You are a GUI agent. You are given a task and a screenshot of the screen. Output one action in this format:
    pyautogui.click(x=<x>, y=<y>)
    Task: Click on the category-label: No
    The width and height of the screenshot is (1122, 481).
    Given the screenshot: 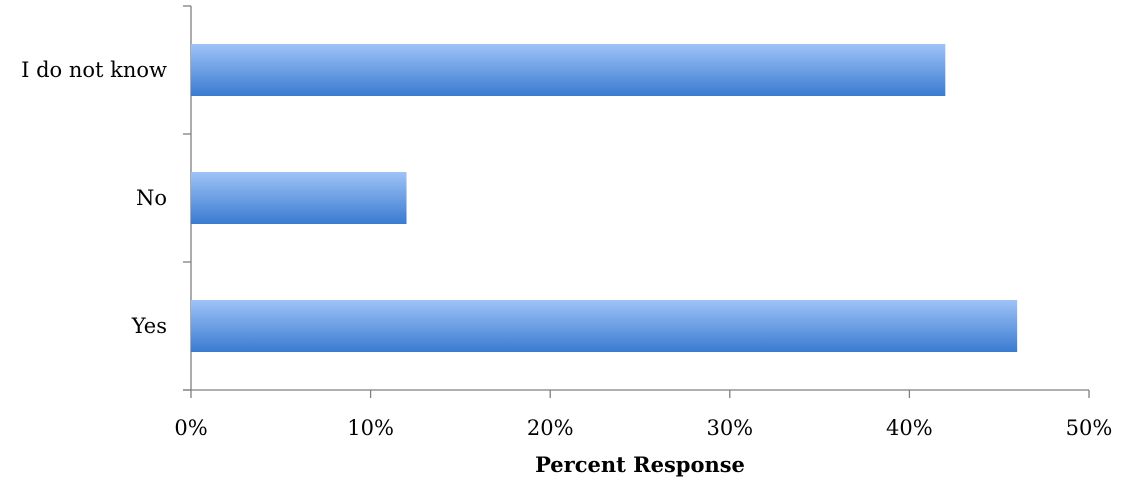 What is the action you would take?
    pyautogui.click(x=151, y=198)
    